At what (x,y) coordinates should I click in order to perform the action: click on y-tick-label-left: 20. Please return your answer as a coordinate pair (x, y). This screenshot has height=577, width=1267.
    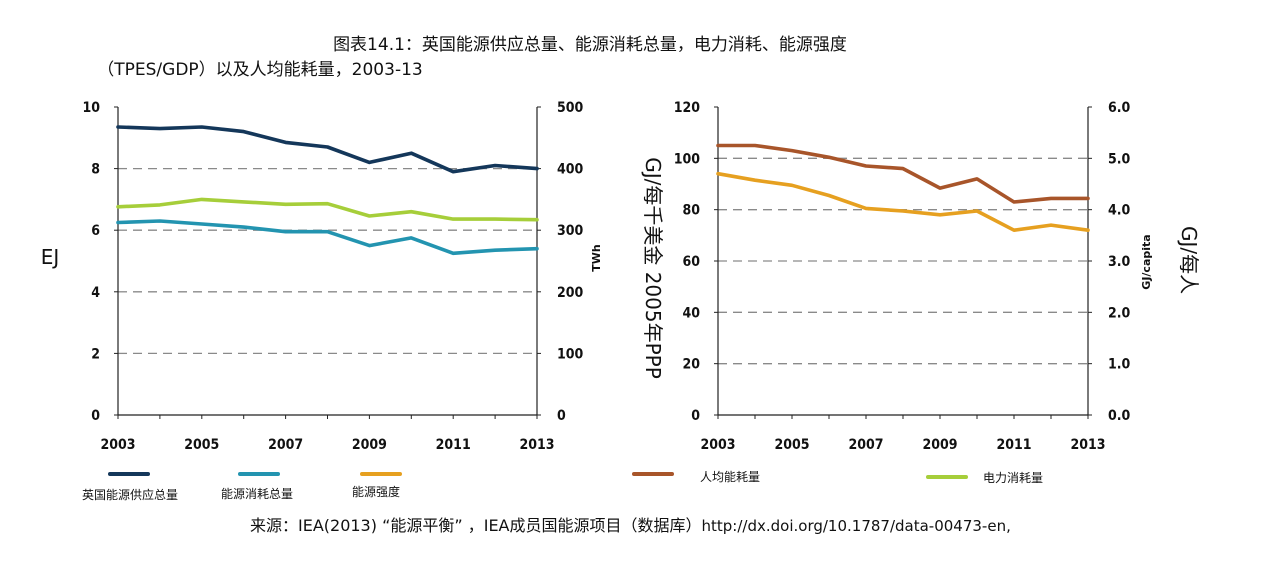
    Looking at the image, I should click on (691, 365).